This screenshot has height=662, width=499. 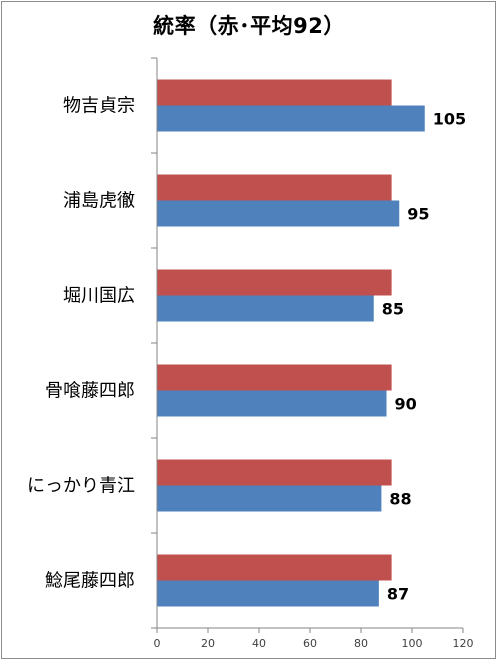 What do you see at coordinates (449, 119) in the screenshot?
I see `data-label: 105` at bounding box center [449, 119].